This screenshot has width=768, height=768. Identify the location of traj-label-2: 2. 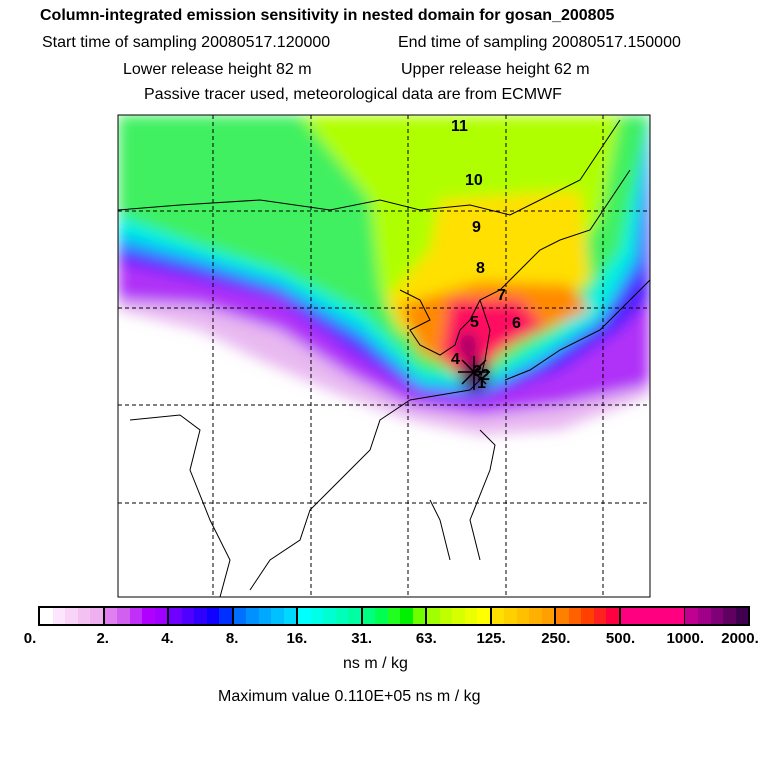
(485, 375).